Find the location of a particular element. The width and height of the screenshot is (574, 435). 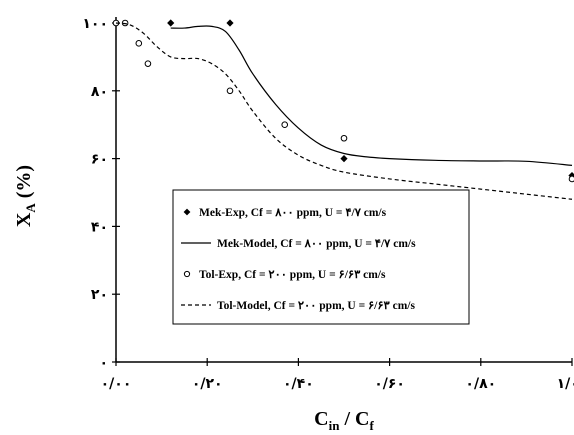

y-title-main: X is located at coordinates (24, 219).